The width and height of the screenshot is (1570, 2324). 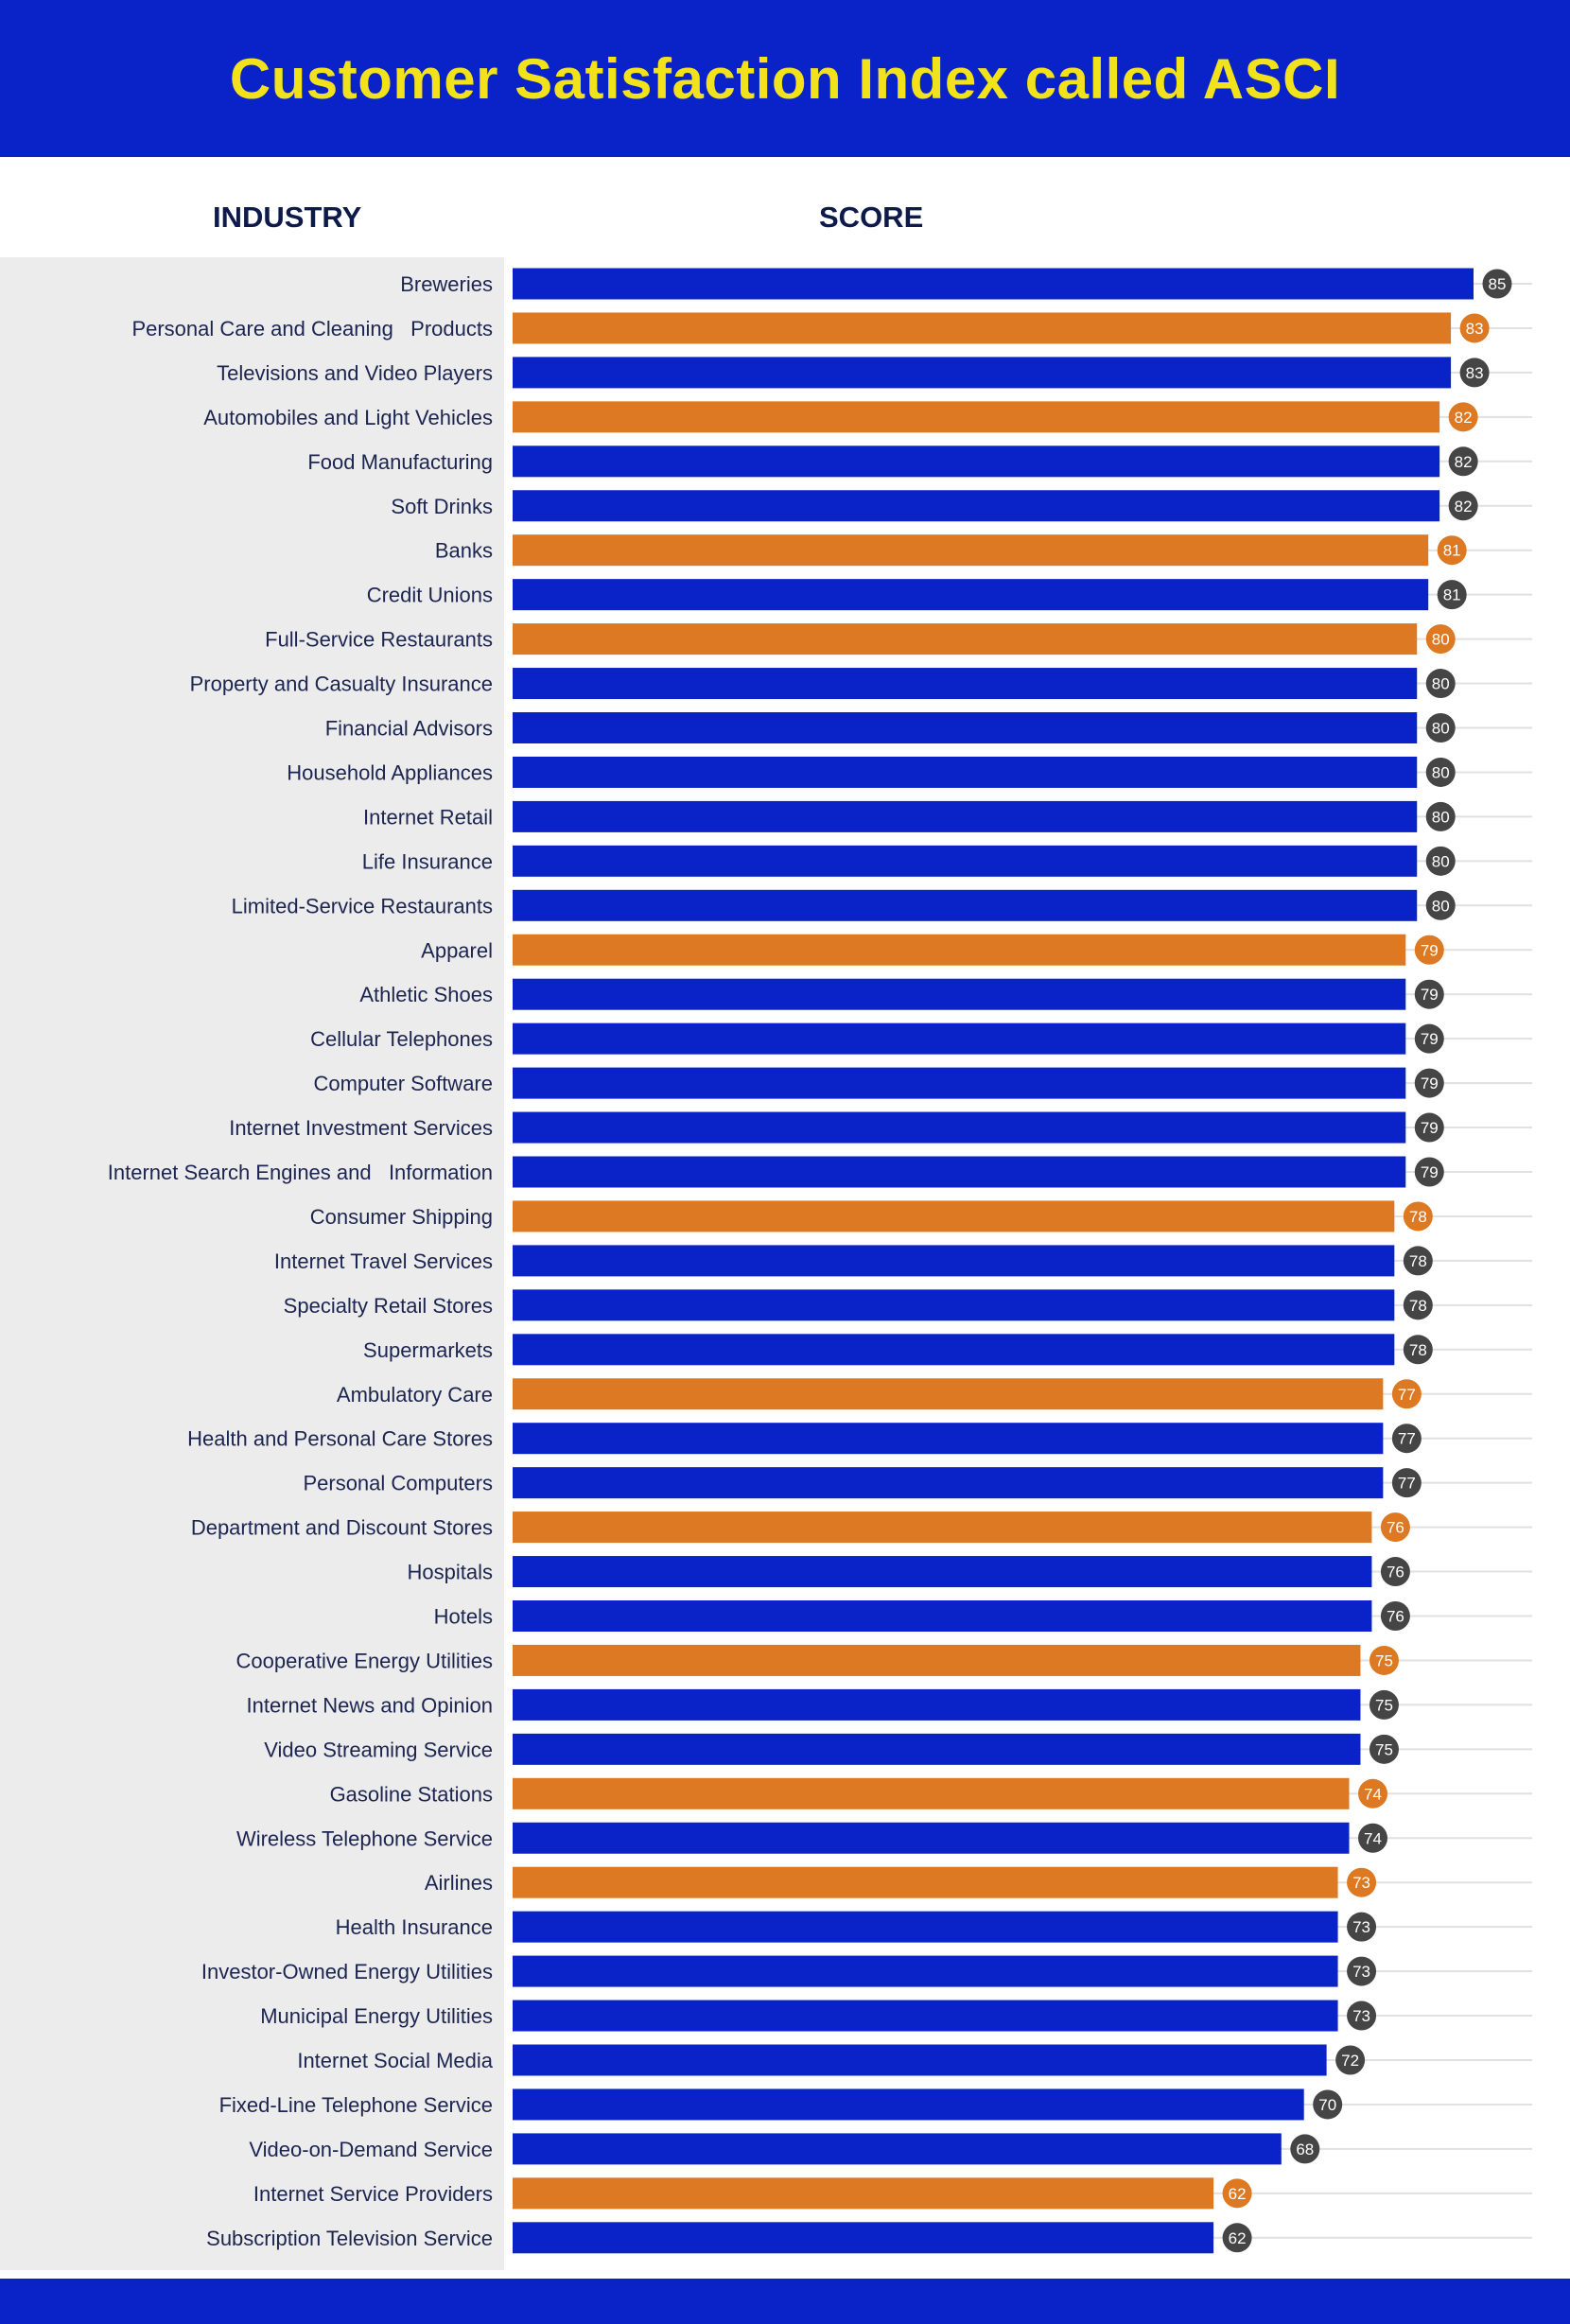 What do you see at coordinates (355, 373) in the screenshot?
I see `category-label: Televisions and Video Players` at bounding box center [355, 373].